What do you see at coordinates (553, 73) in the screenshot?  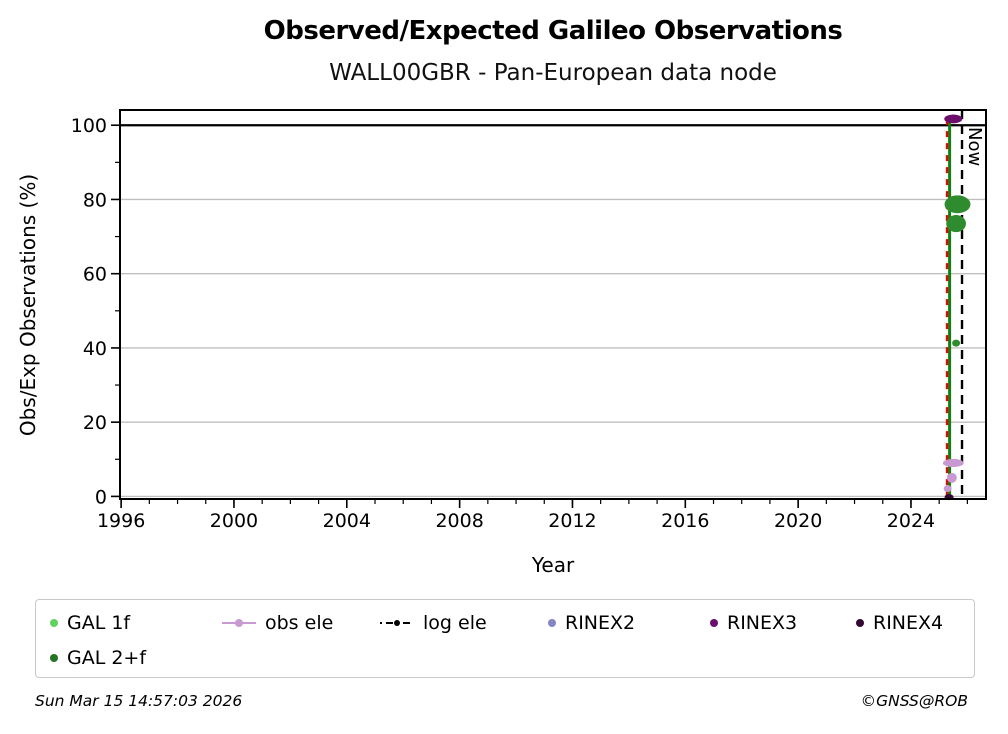 I see `chart-subtitle: WALL00GBR - Pan-European data node` at bounding box center [553, 73].